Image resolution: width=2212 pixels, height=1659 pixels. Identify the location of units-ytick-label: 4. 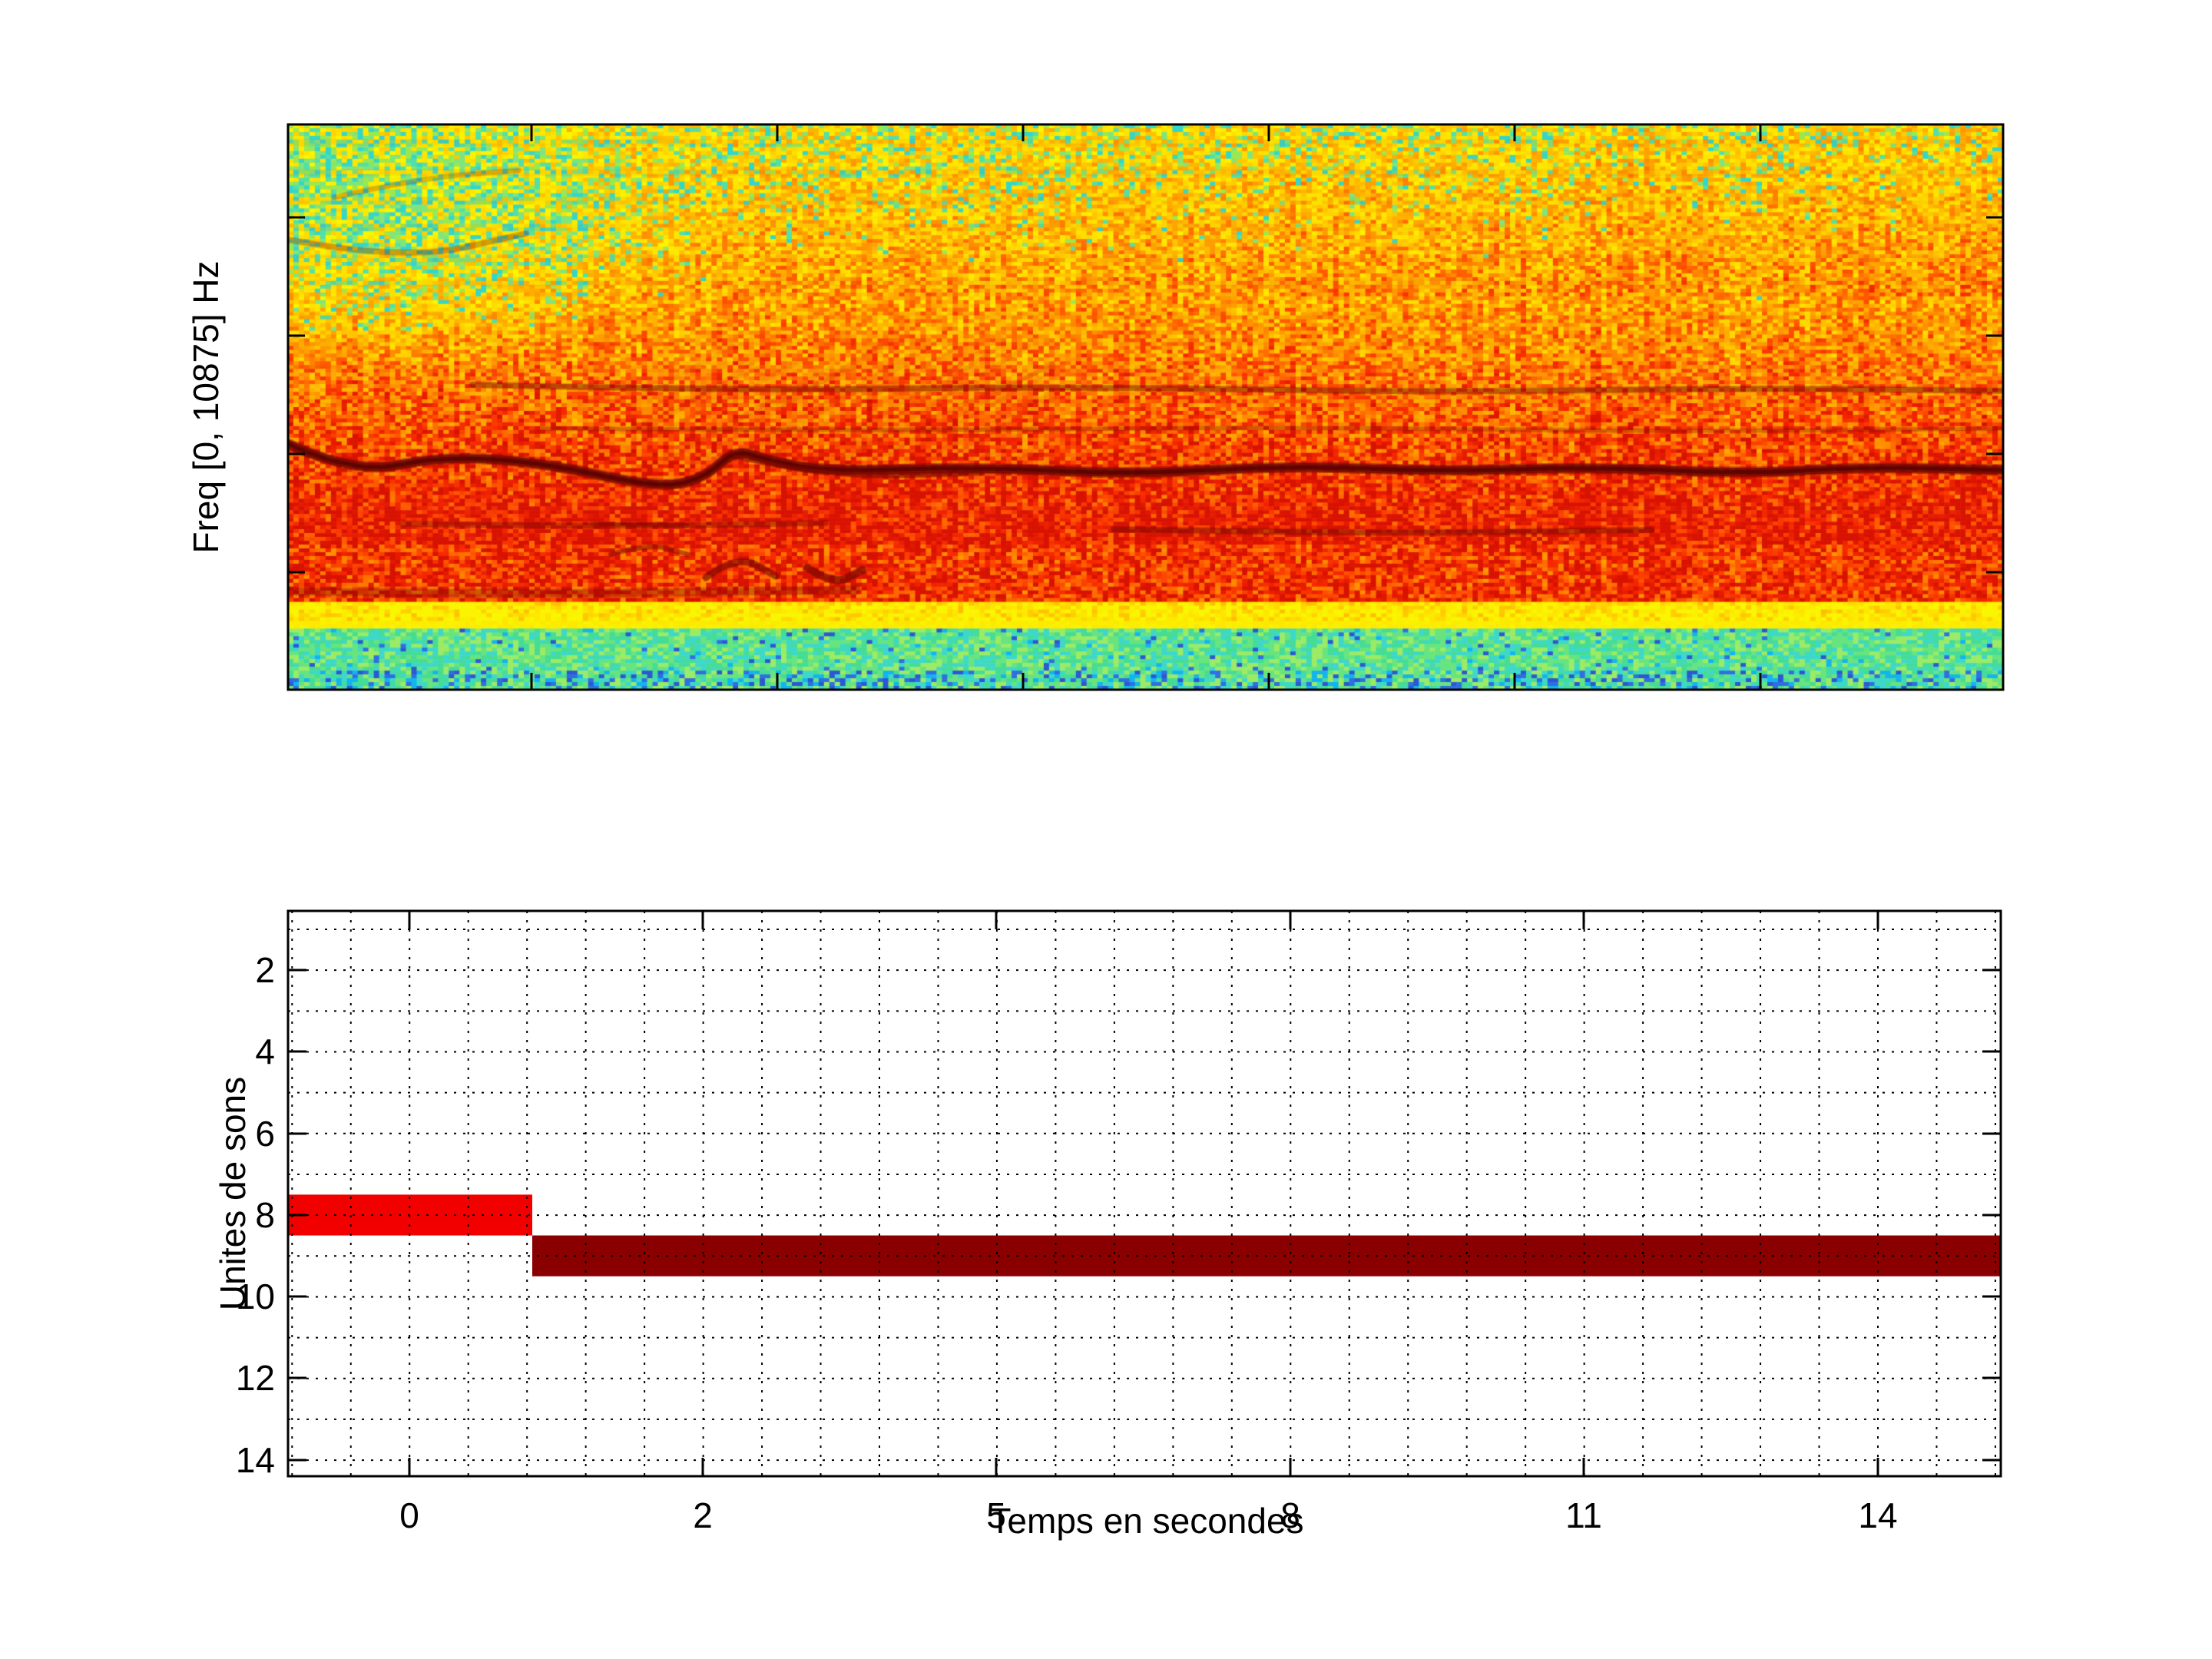
(265, 1051).